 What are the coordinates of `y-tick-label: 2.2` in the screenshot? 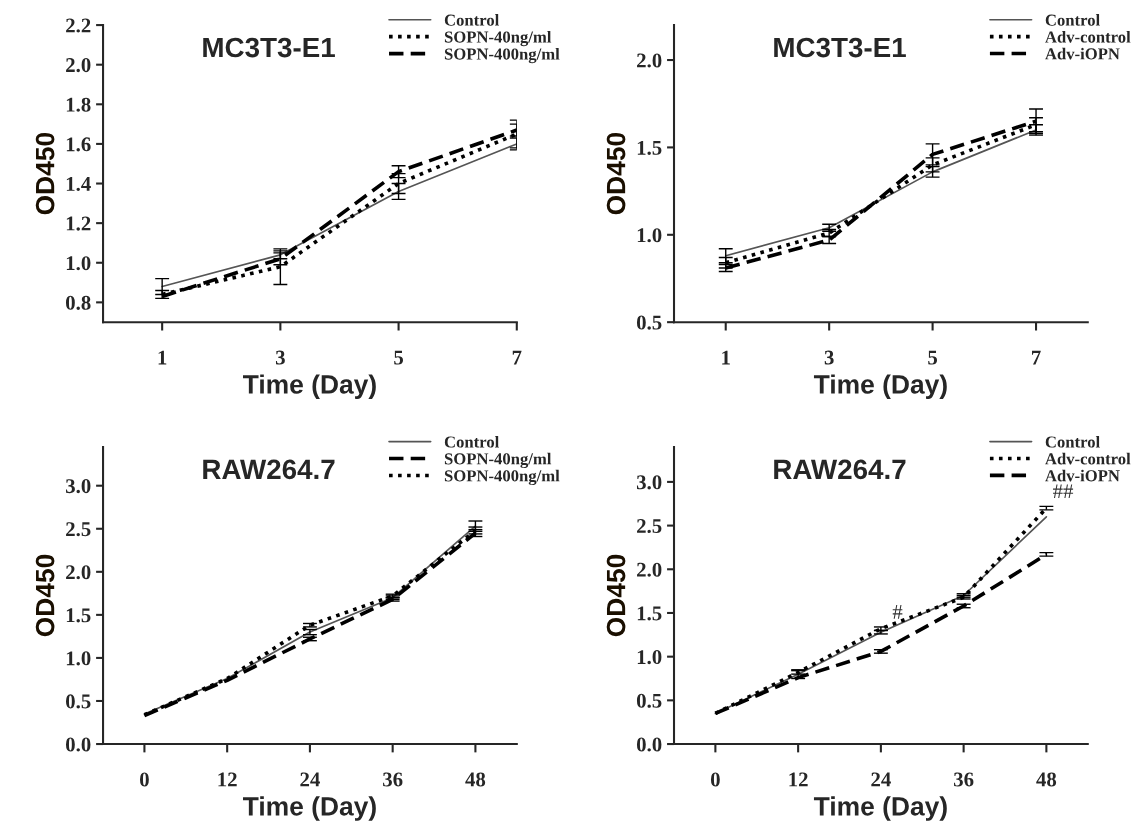 It's located at (78, 25).